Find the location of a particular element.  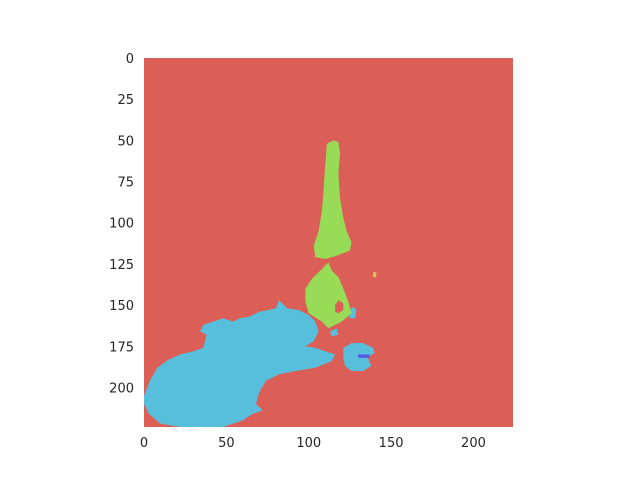

y-tick-label: 125 is located at coordinates (121, 265).